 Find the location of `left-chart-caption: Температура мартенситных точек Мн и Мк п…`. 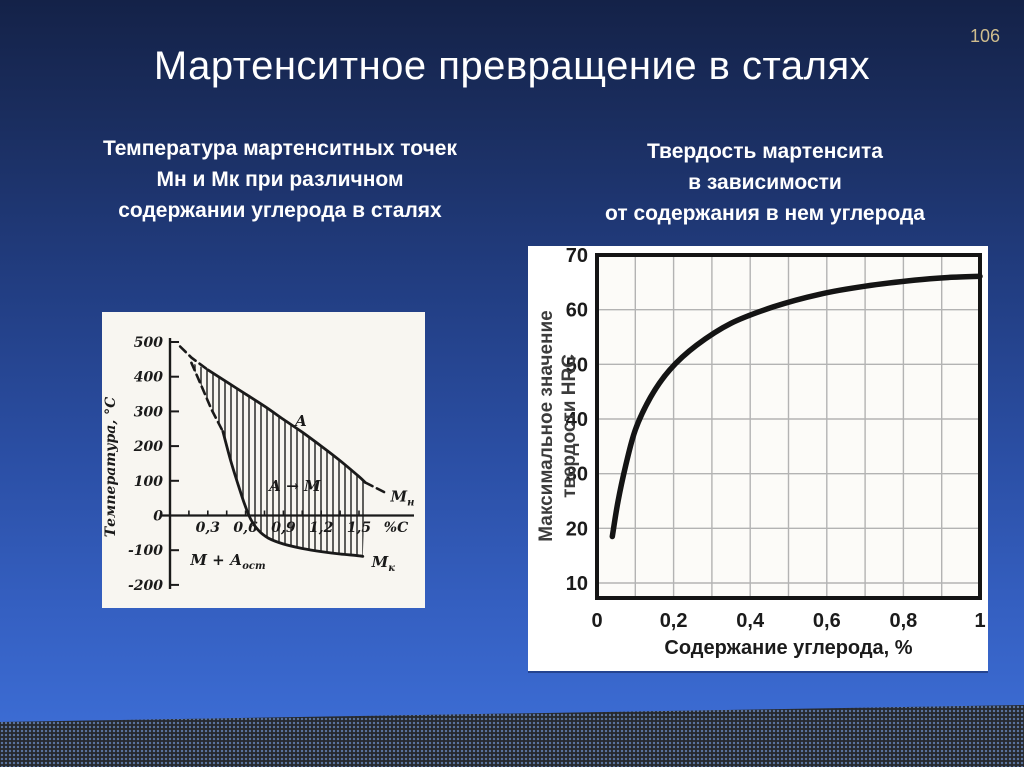

left-chart-caption: Температура мартенситных точек Мн и Мк п… is located at coordinates (280, 179).